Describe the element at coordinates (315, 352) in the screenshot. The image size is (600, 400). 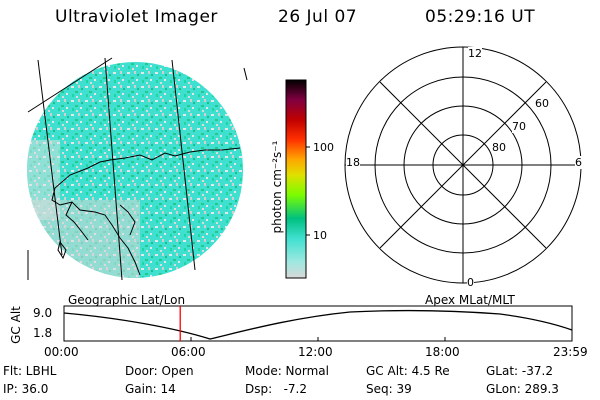
I see `alt-xtick-1200: 12:00` at that location.